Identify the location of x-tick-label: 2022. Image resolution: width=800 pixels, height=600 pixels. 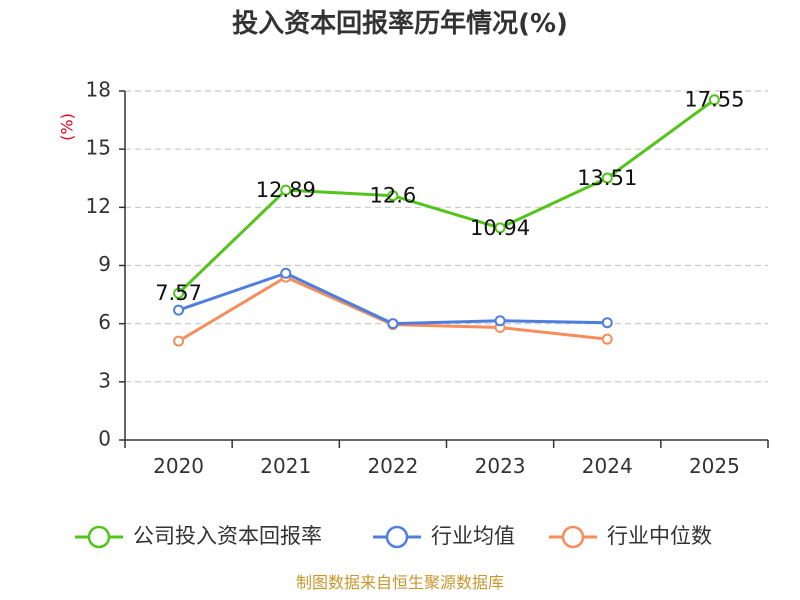
(392, 466).